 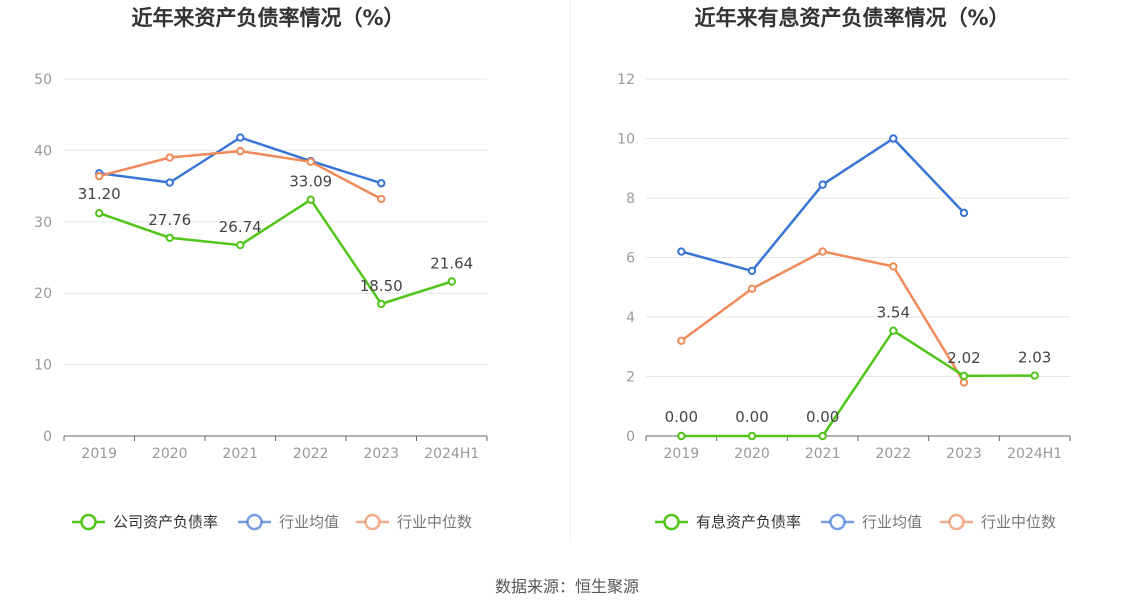 What do you see at coordinates (851, 18) in the screenshot?
I see `chart-title: 近年来有息资产负债率情况（%）` at bounding box center [851, 18].